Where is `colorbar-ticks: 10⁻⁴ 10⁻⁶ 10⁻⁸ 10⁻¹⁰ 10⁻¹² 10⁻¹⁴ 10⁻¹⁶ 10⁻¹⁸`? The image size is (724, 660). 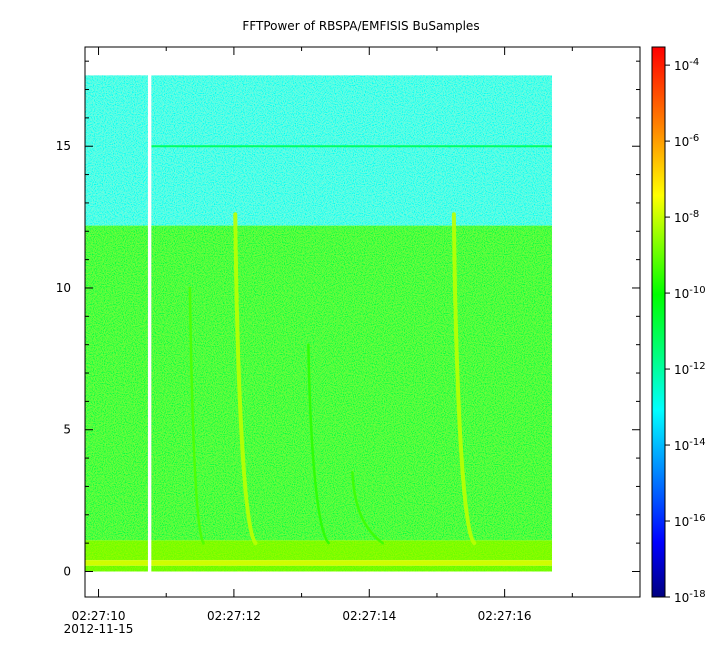
colorbar-ticks: 10⁻⁴ 10⁻⁶ 10⁻⁸ 10⁻¹⁰ 10⁻¹² 10⁻¹⁴ 10⁻¹⁶ 10⁻¹⁸ is located at coordinates (685, 331).